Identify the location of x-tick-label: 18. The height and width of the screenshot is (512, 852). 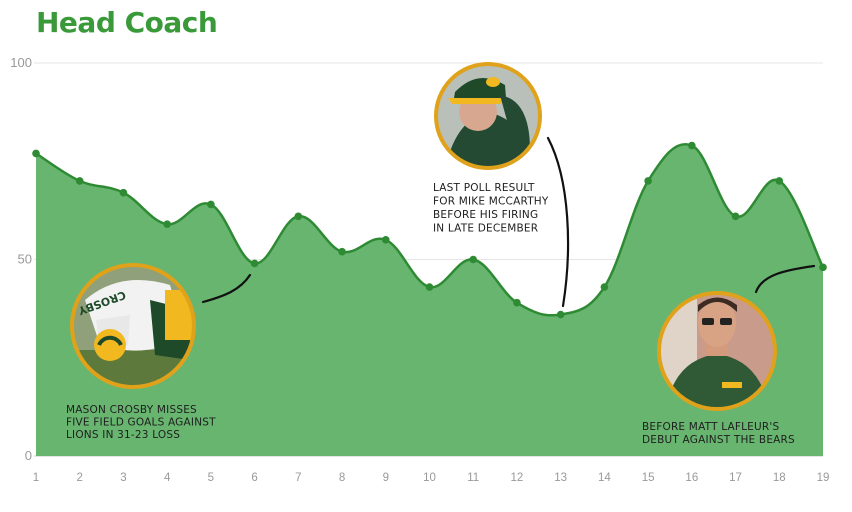
(779, 478).